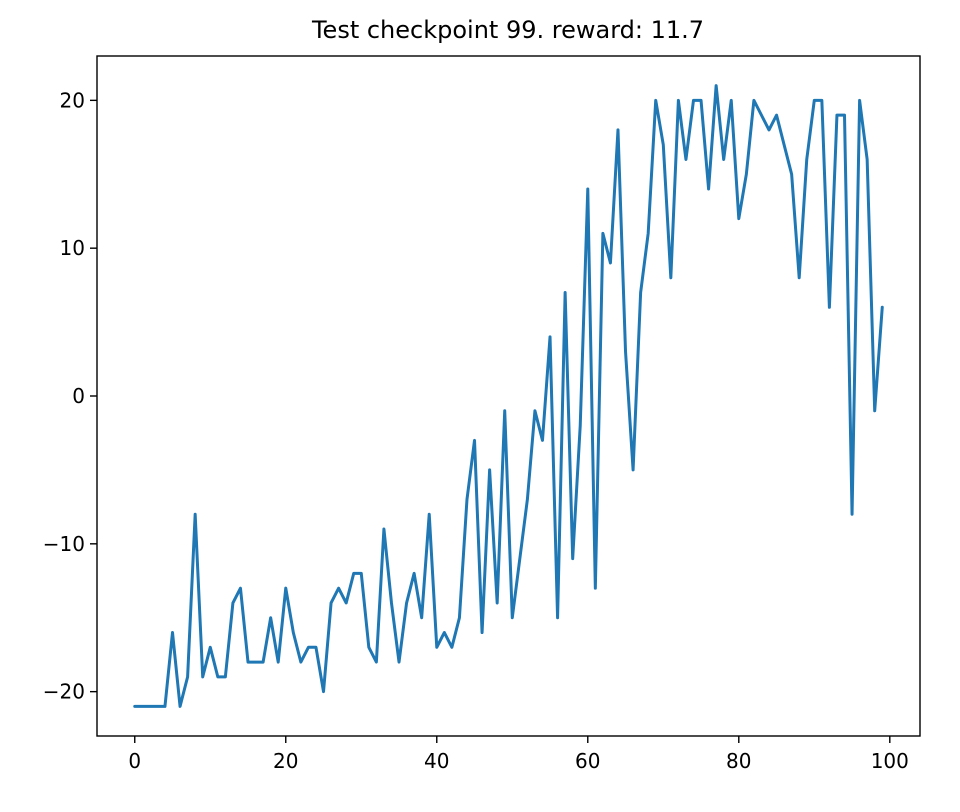 The image size is (960, 812). I want to click on y-tick-label: 0, so click(78, 396).